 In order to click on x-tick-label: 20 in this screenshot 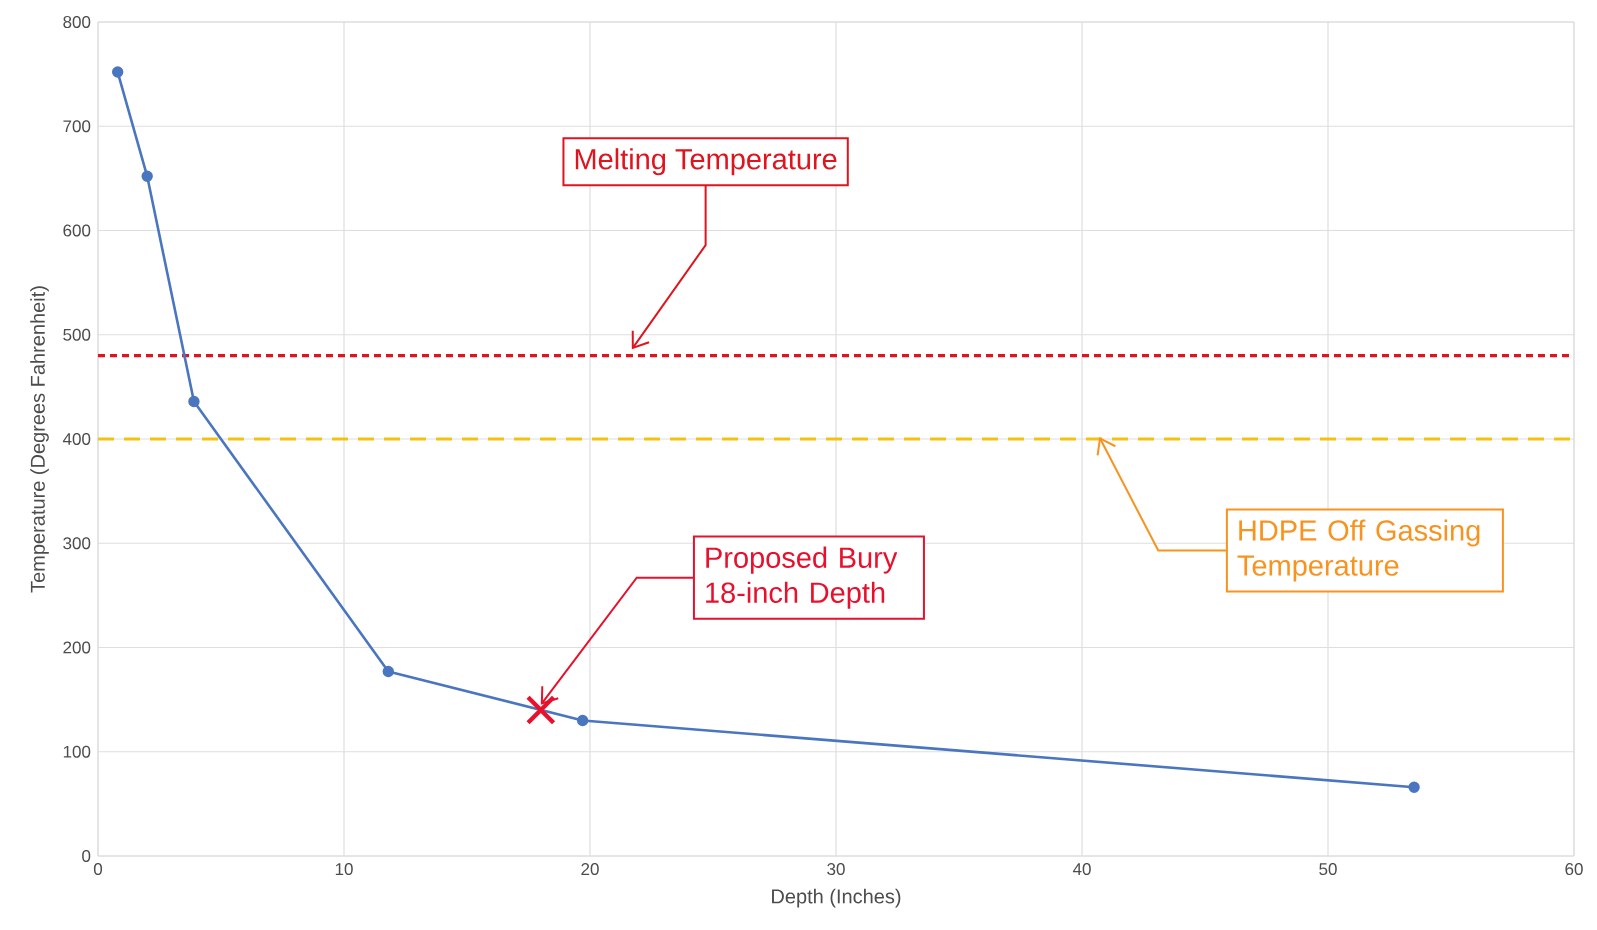, I will do `click(590, 869)`.